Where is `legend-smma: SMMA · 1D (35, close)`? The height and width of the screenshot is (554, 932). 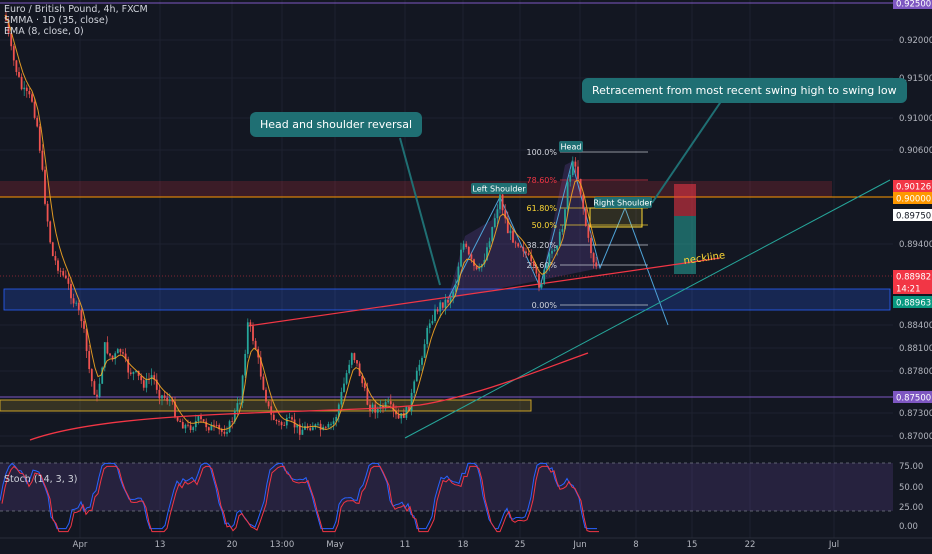
legend-smma: SMMA · 1D (35, close) is located at coordinates (56, 20).